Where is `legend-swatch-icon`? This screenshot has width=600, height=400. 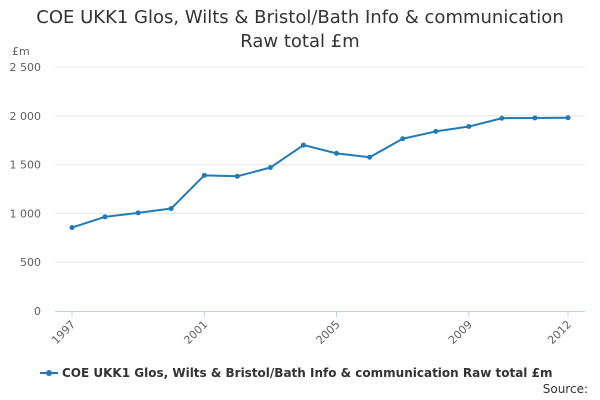 legend-swatch-icon is located at coordinates (49, 373).